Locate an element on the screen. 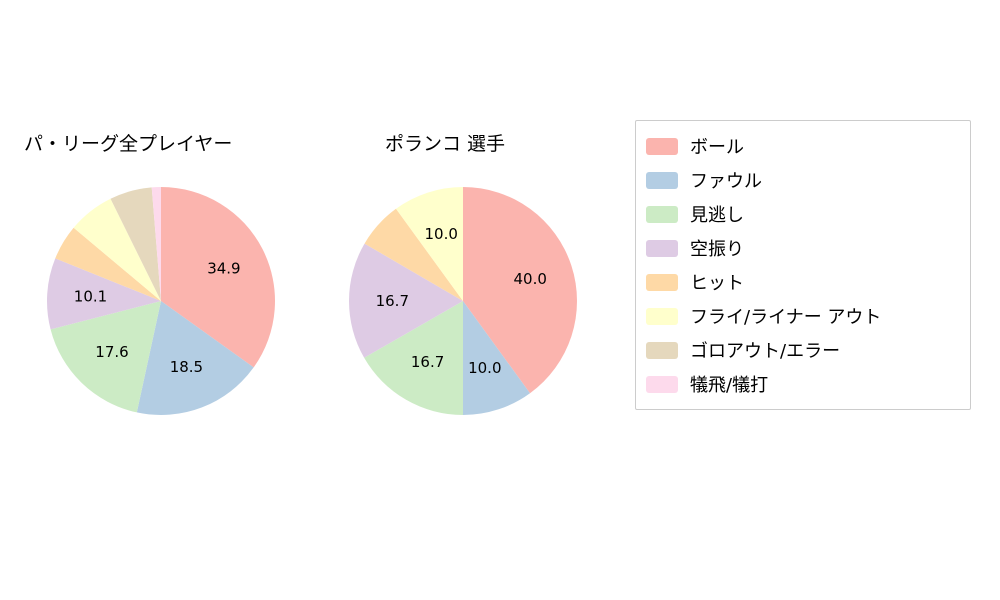  legend-swatch-fly-liner-out is located at coordinates (662, 316).